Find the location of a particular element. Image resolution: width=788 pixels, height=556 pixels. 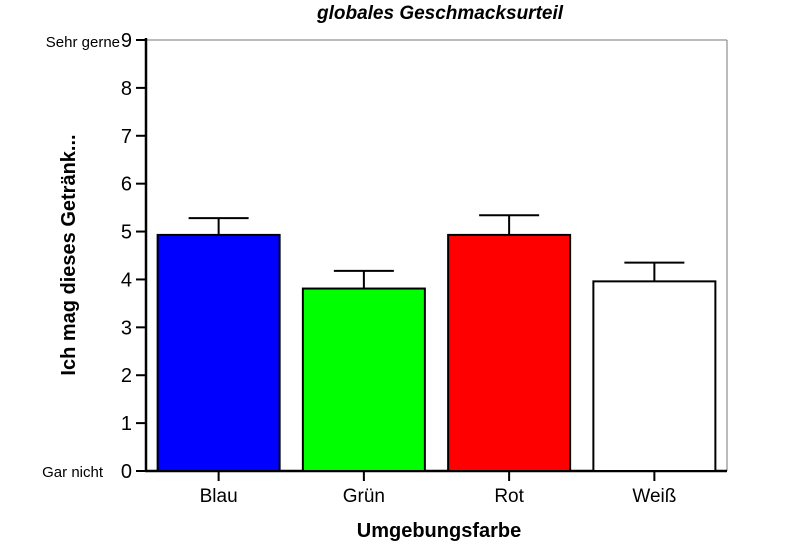

bar-Rot is located at coordinates (509, 352).